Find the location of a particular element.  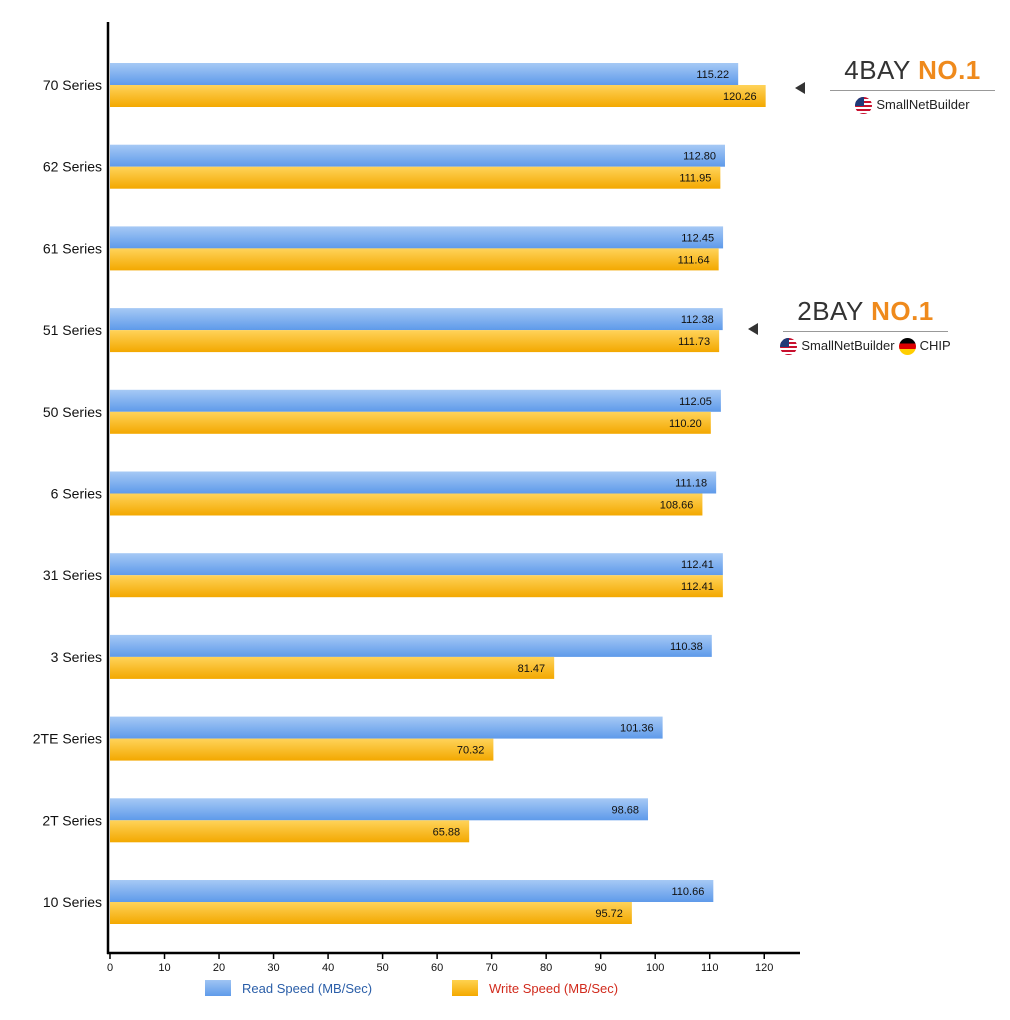

read-legend-label: Read Speed (MB/Sec) is located at coordinates (307, 988).